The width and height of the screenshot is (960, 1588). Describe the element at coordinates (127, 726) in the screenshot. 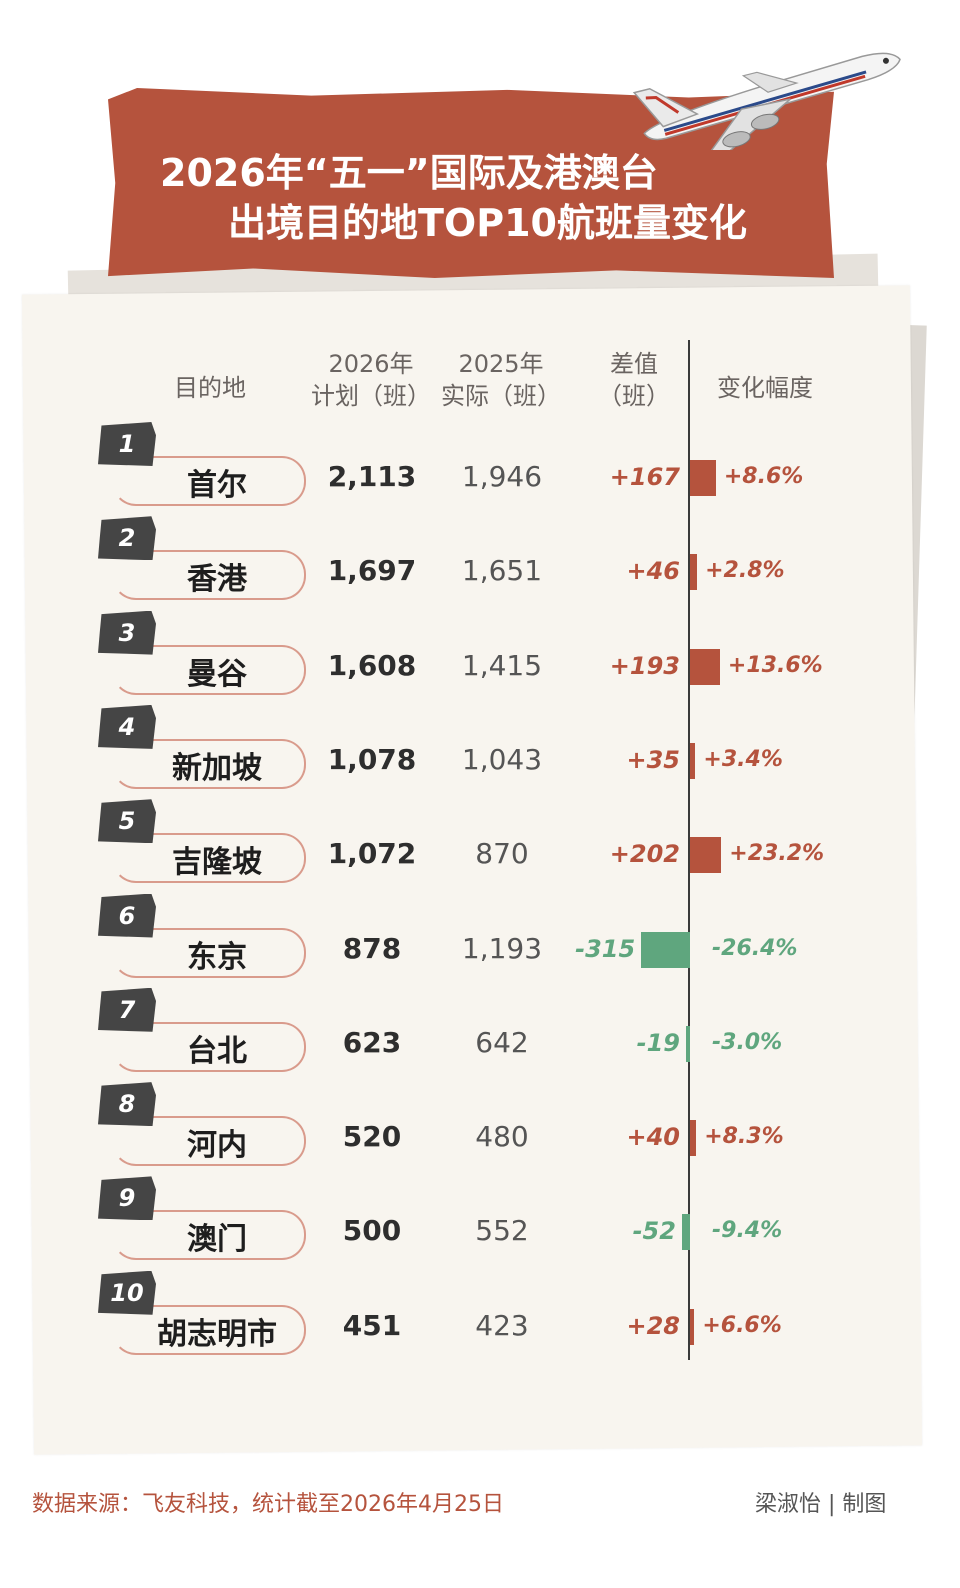

I see `rank-badge: 4` at that location.